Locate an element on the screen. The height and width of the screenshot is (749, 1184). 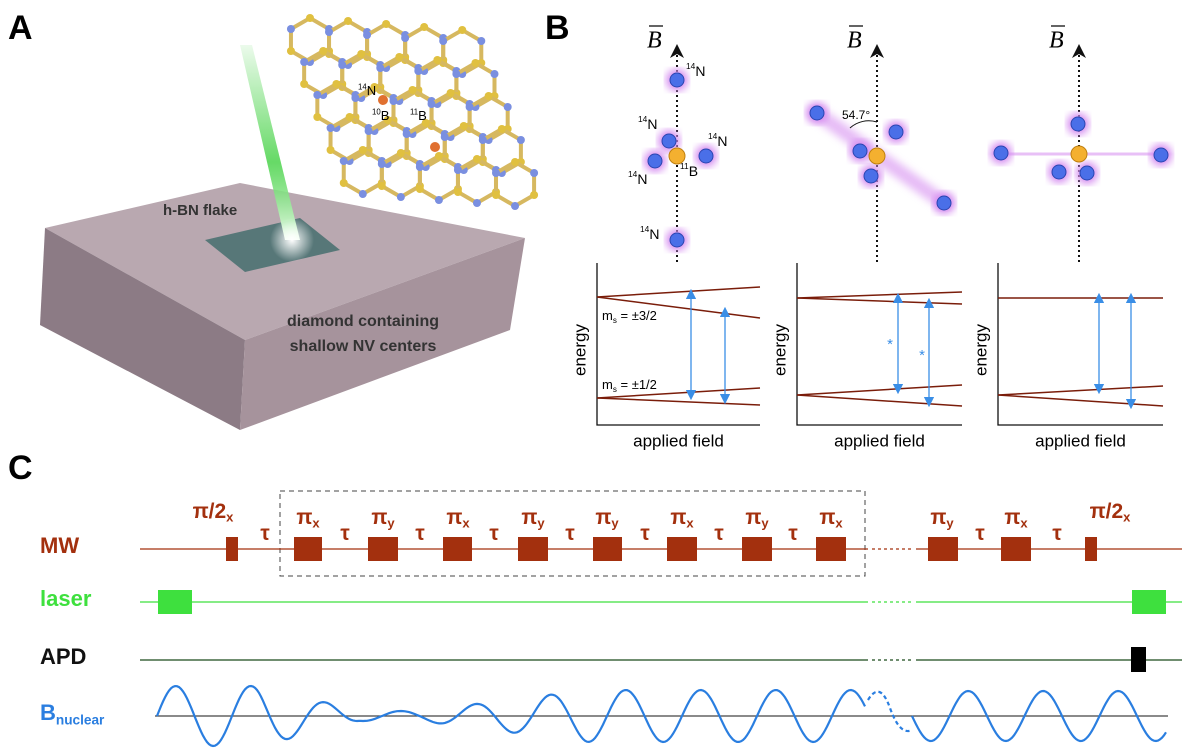
pulse-label-sub: y is located at coordinates (950, 523).